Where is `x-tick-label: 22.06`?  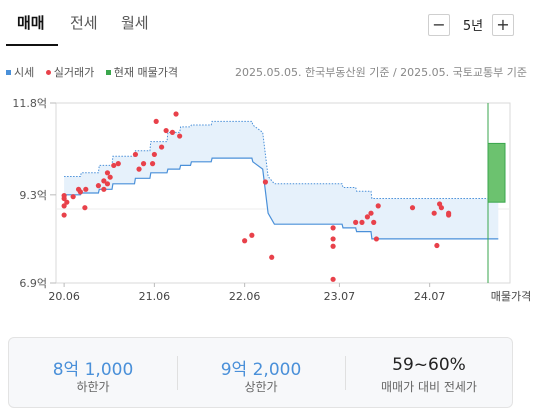 x-tick-label: 22.06 is located at coordinates (245, 296).